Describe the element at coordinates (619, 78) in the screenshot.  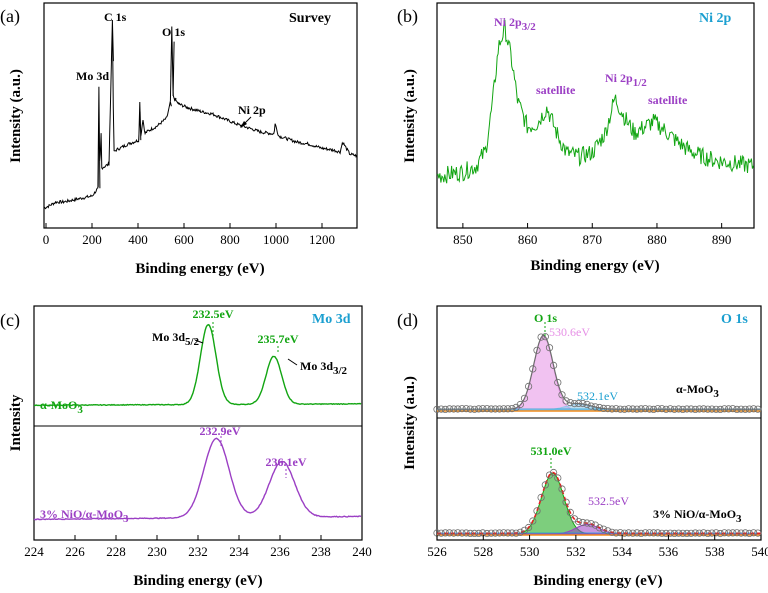
I see `panel-b-peak-ni2p12-main: Ni 2p` at that location.